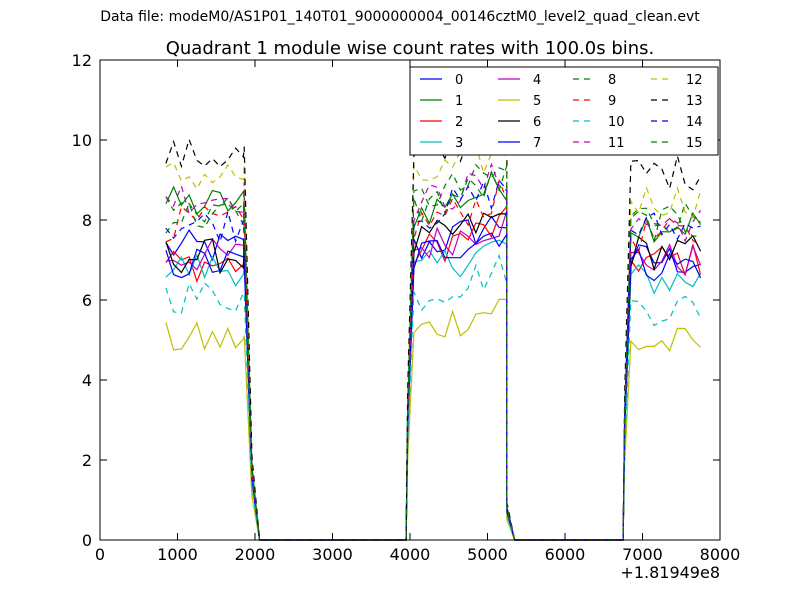 The height and width of the screenshot is (600, 800). I want to click on x-tick-label: 1000, so click(177, 554).